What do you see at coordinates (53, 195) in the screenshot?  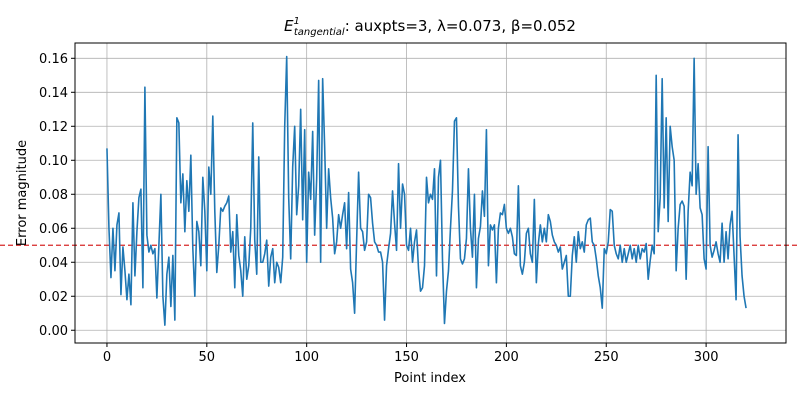 I see `y-tick-label: 0.08` at bounding box center [53, 195].